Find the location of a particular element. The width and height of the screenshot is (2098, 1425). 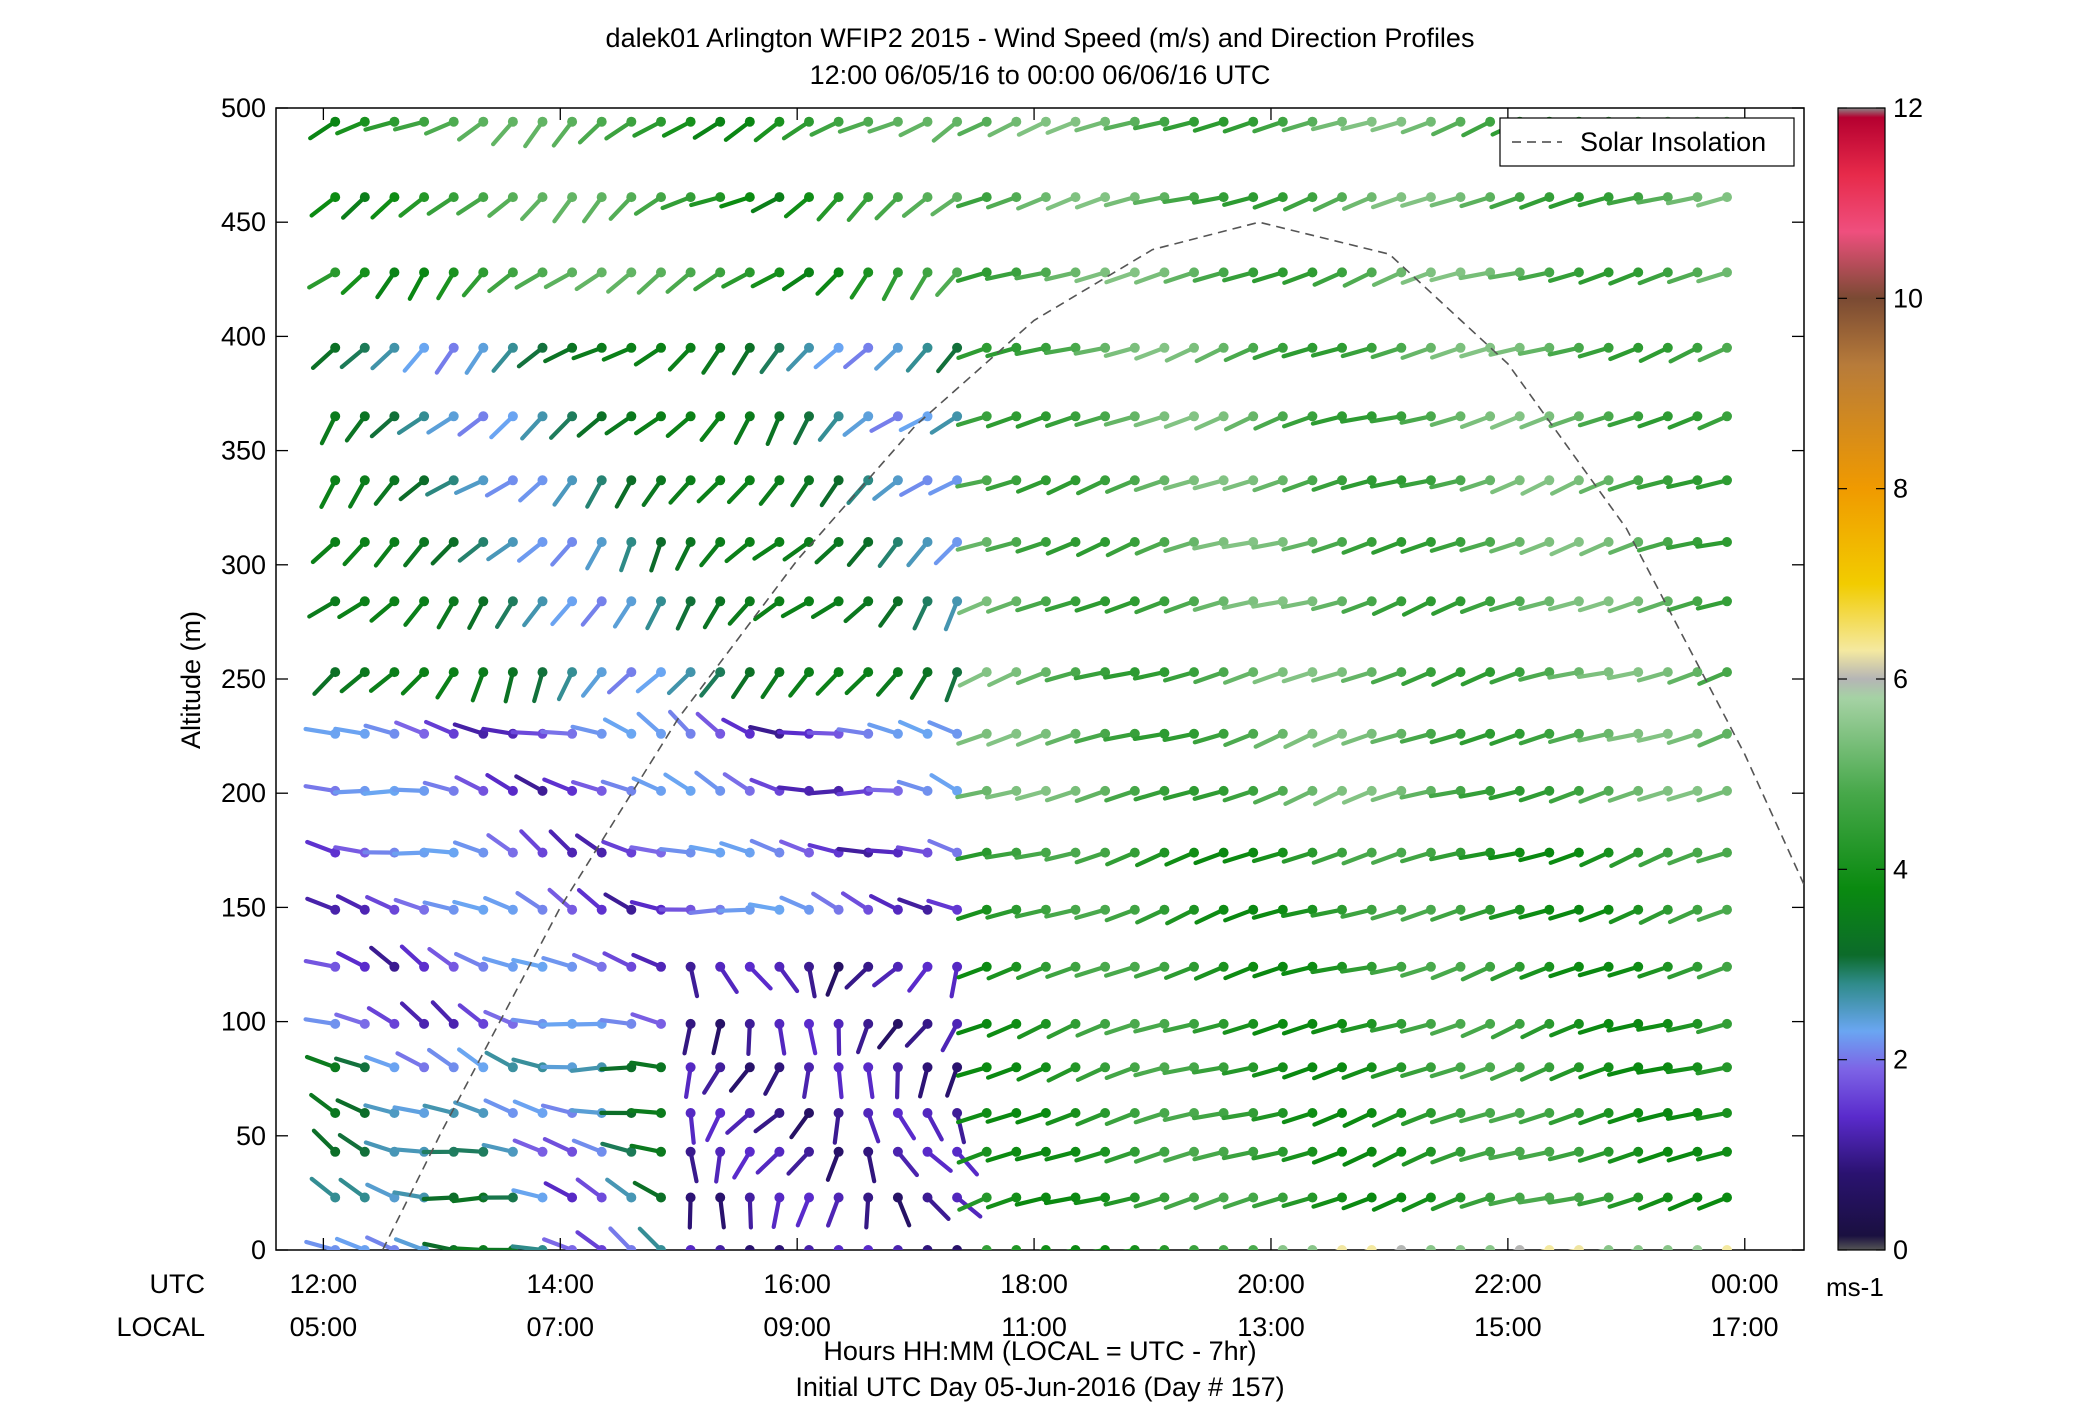

x-tick-label-local: 15:00 is located at coordinates (1508, 1327).